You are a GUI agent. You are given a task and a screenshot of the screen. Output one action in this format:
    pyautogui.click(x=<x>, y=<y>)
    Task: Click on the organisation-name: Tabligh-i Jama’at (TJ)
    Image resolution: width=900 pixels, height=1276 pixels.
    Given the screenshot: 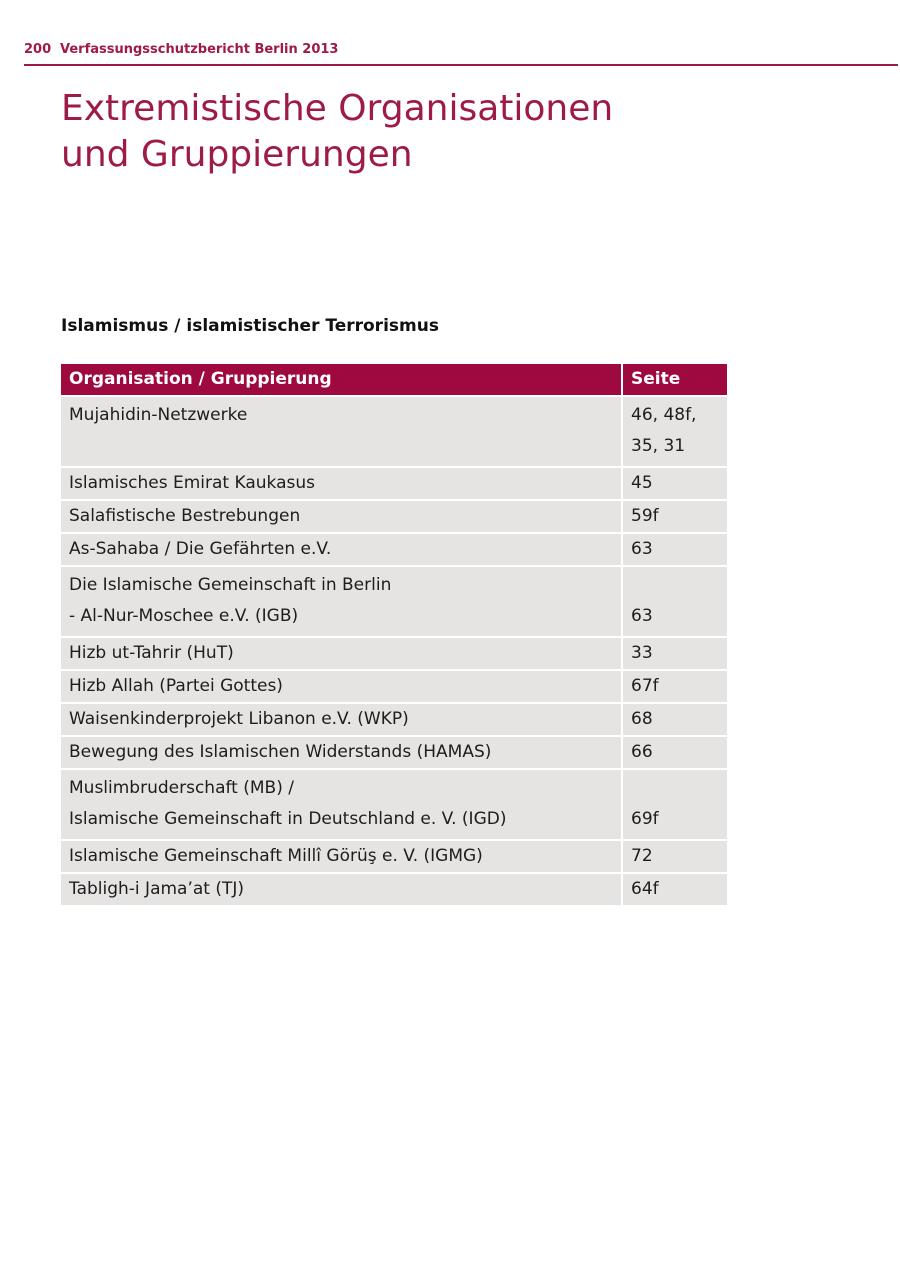 What is the action you would take?
    pyautogui.click(x=157, y=889)
    